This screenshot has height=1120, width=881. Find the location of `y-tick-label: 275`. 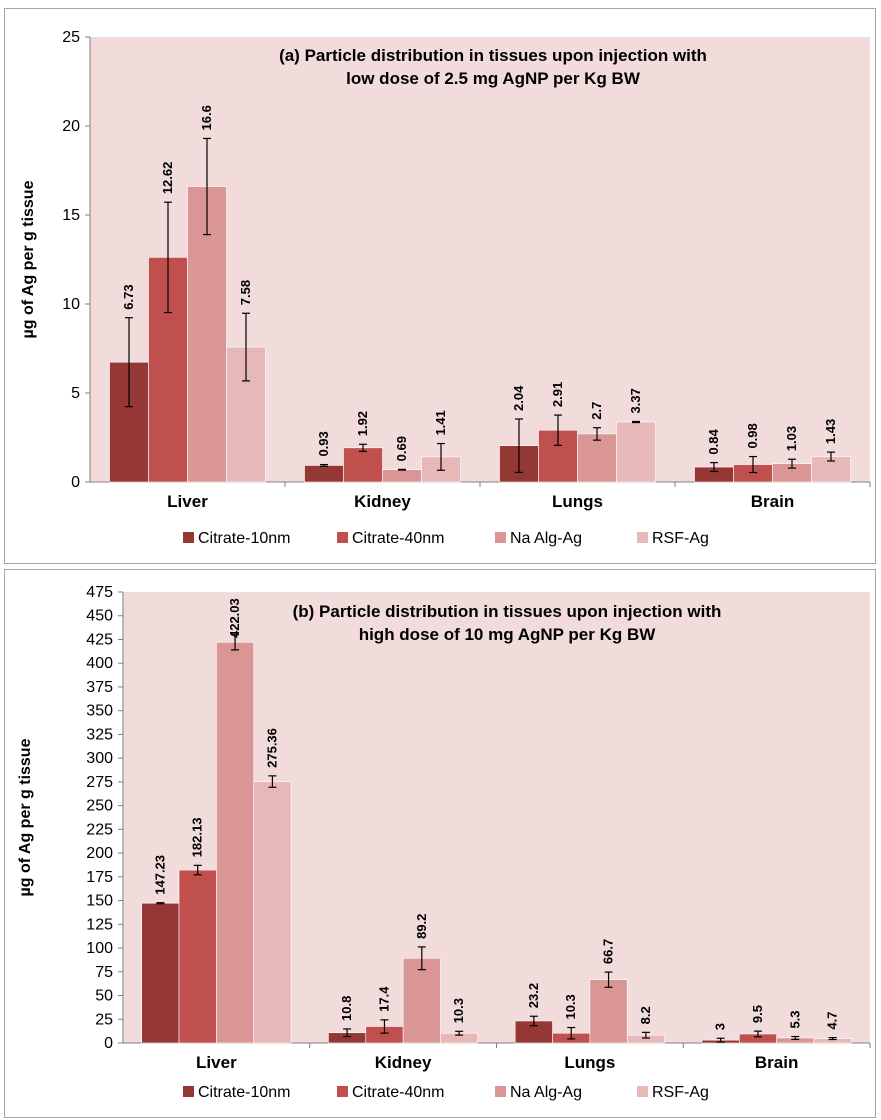

y-tick-label: 275 is located at coordinates (99, 782).